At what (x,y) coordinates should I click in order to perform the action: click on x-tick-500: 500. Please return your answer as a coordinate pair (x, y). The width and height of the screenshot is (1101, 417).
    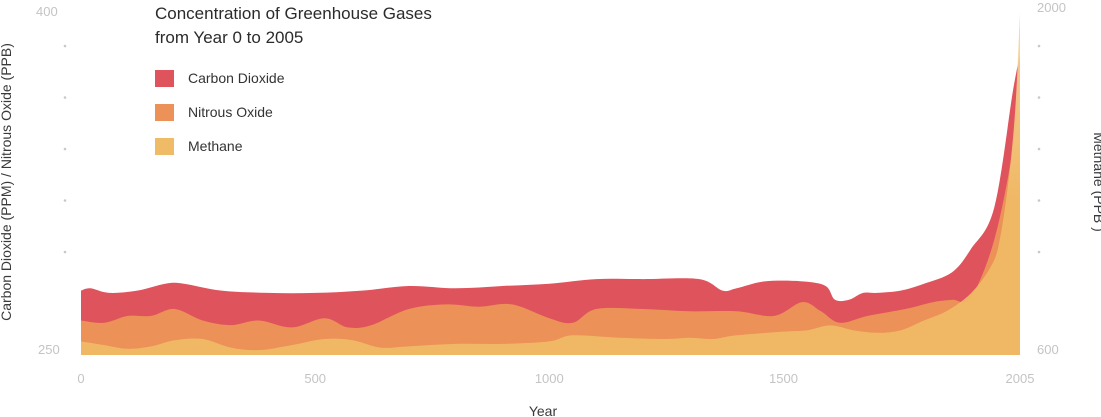
    Looking at the image, I should click on (315, 378).